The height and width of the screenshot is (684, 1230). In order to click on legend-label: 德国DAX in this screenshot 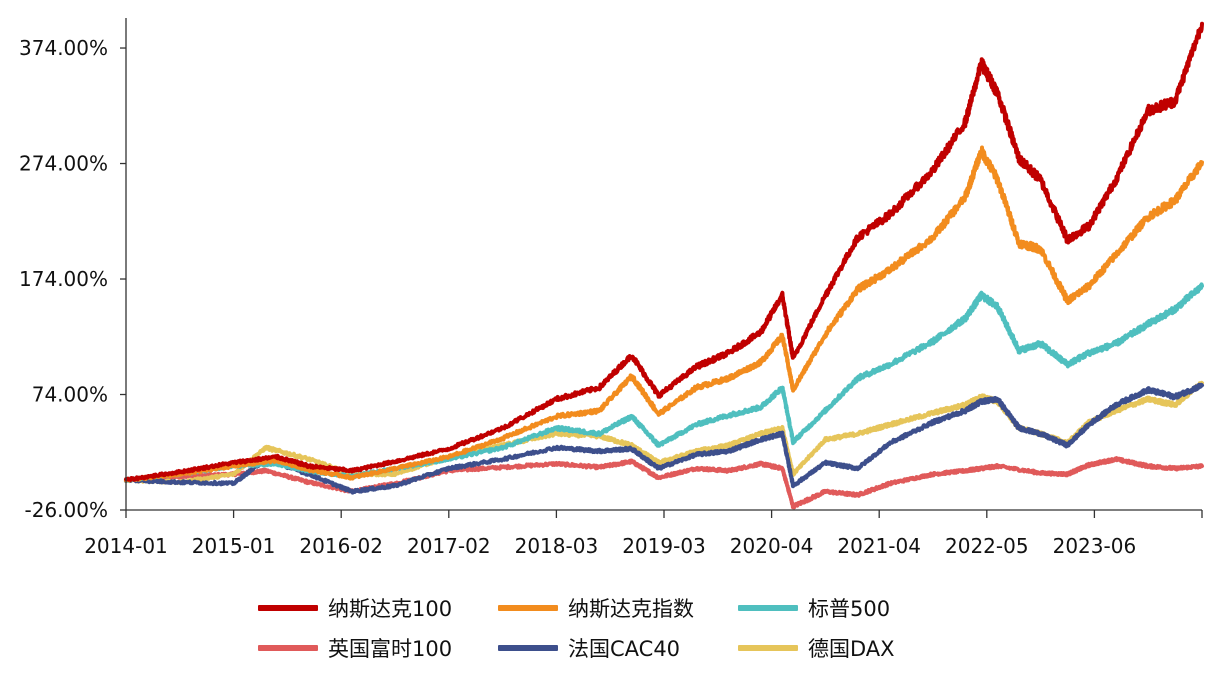, I will do `click(851, 649)`.